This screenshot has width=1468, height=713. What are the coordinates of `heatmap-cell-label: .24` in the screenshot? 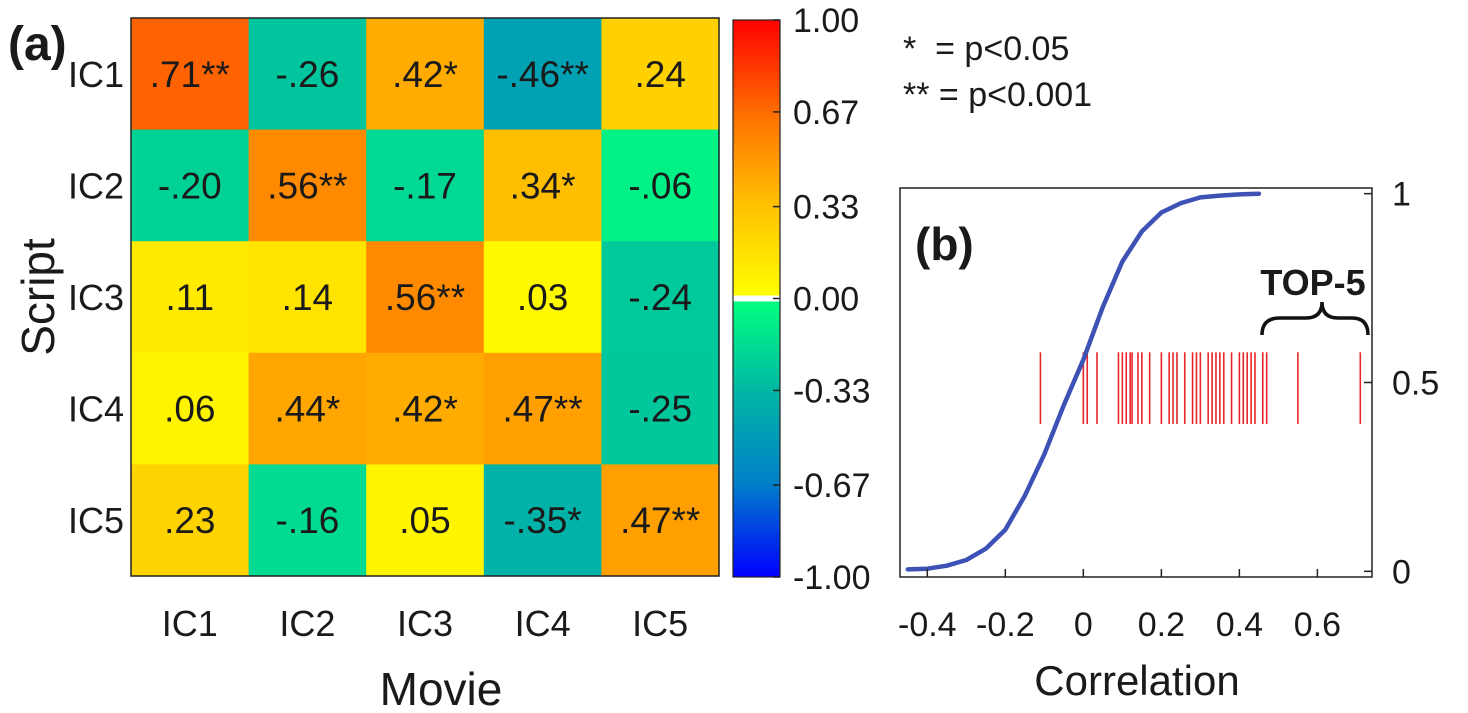 It's located at (659, 74).